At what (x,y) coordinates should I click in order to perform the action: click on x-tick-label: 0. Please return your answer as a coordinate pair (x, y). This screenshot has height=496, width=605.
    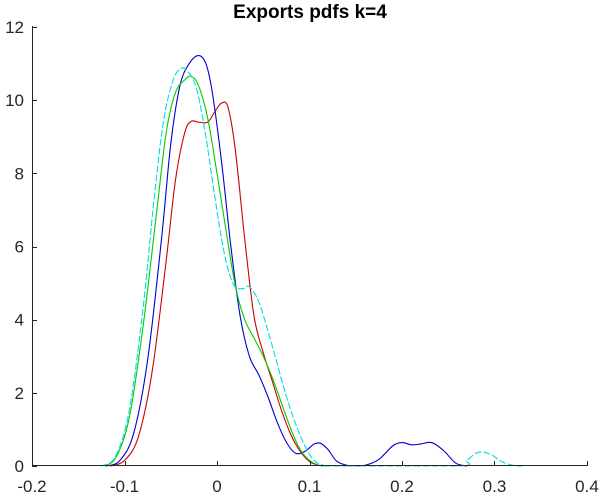
    Looking at the image, I should click on (216, 486).